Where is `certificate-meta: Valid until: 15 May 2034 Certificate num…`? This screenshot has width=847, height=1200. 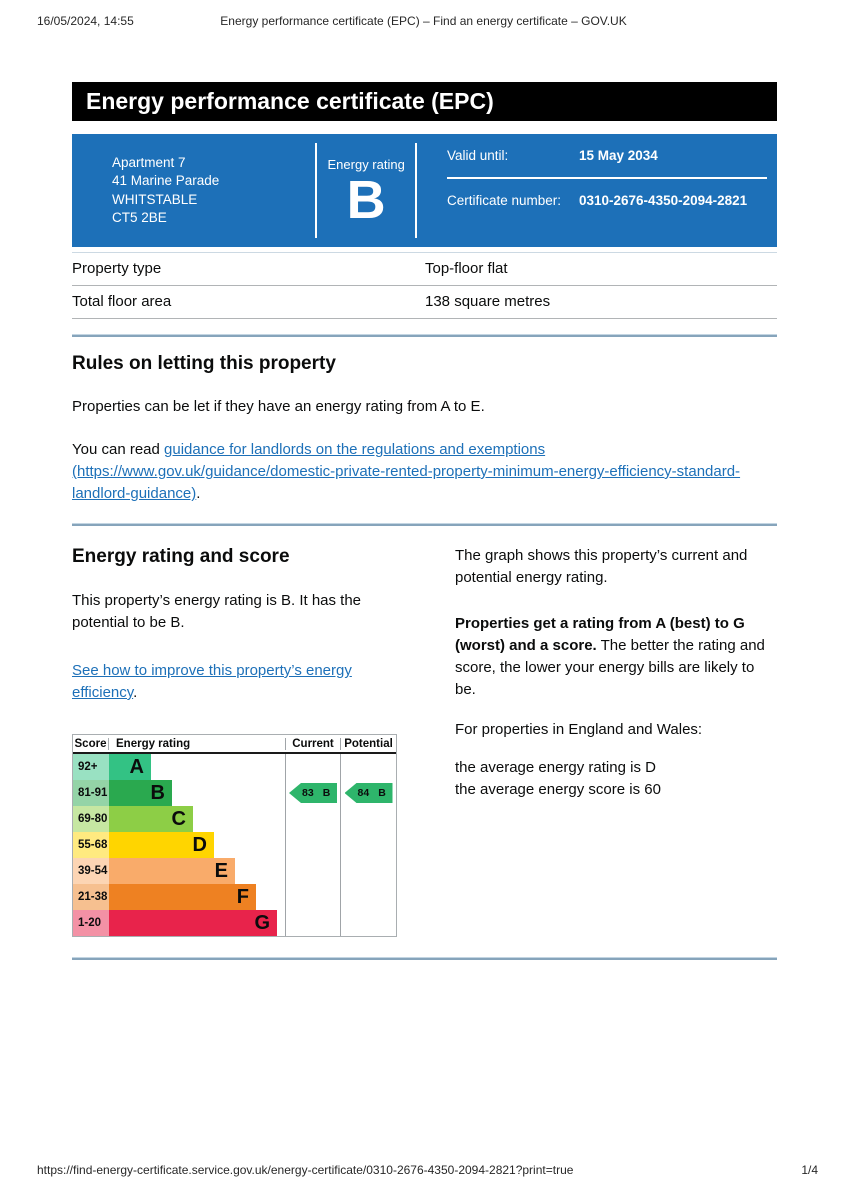 certificate-meta: Valid until: 15 May 2034 Certificate num… is located at coordinates (597, 190).